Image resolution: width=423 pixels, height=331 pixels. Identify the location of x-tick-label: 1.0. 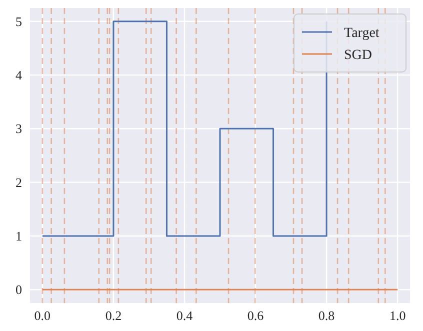
(397, 315).